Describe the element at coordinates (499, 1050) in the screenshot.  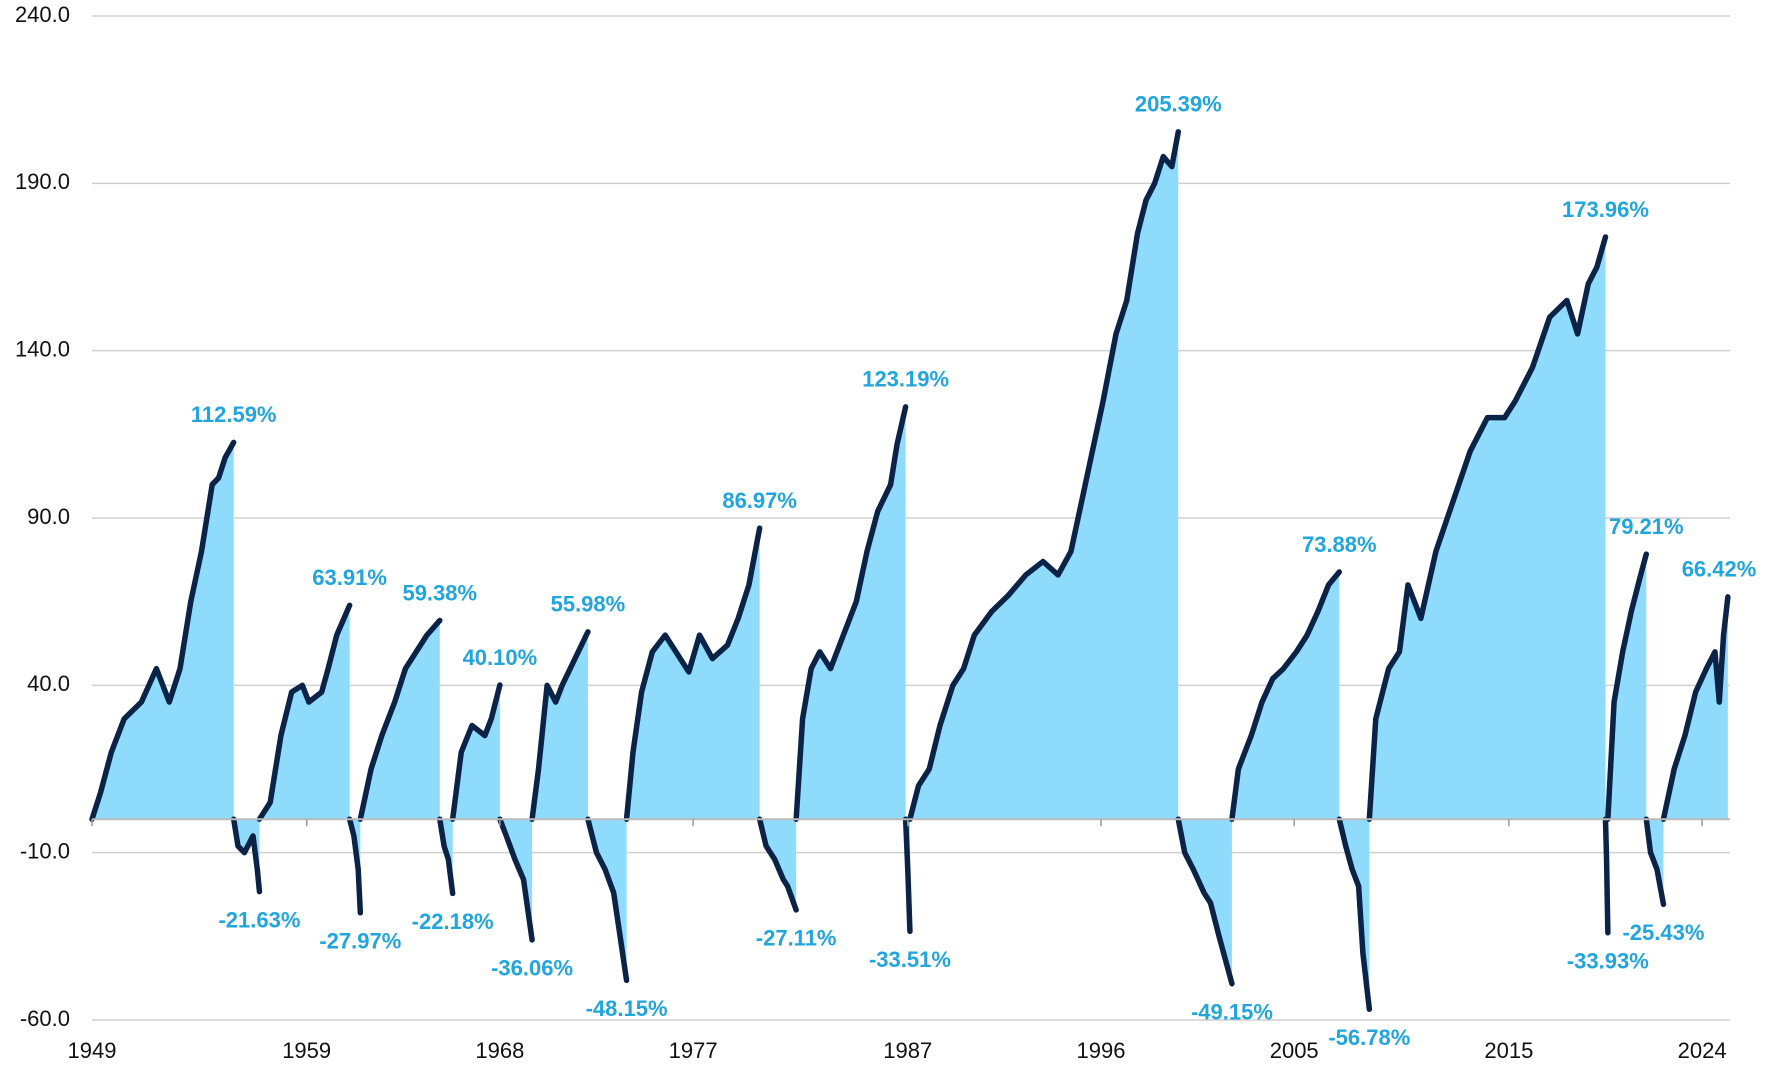
I see `x-tick-label: 1968` at that location.